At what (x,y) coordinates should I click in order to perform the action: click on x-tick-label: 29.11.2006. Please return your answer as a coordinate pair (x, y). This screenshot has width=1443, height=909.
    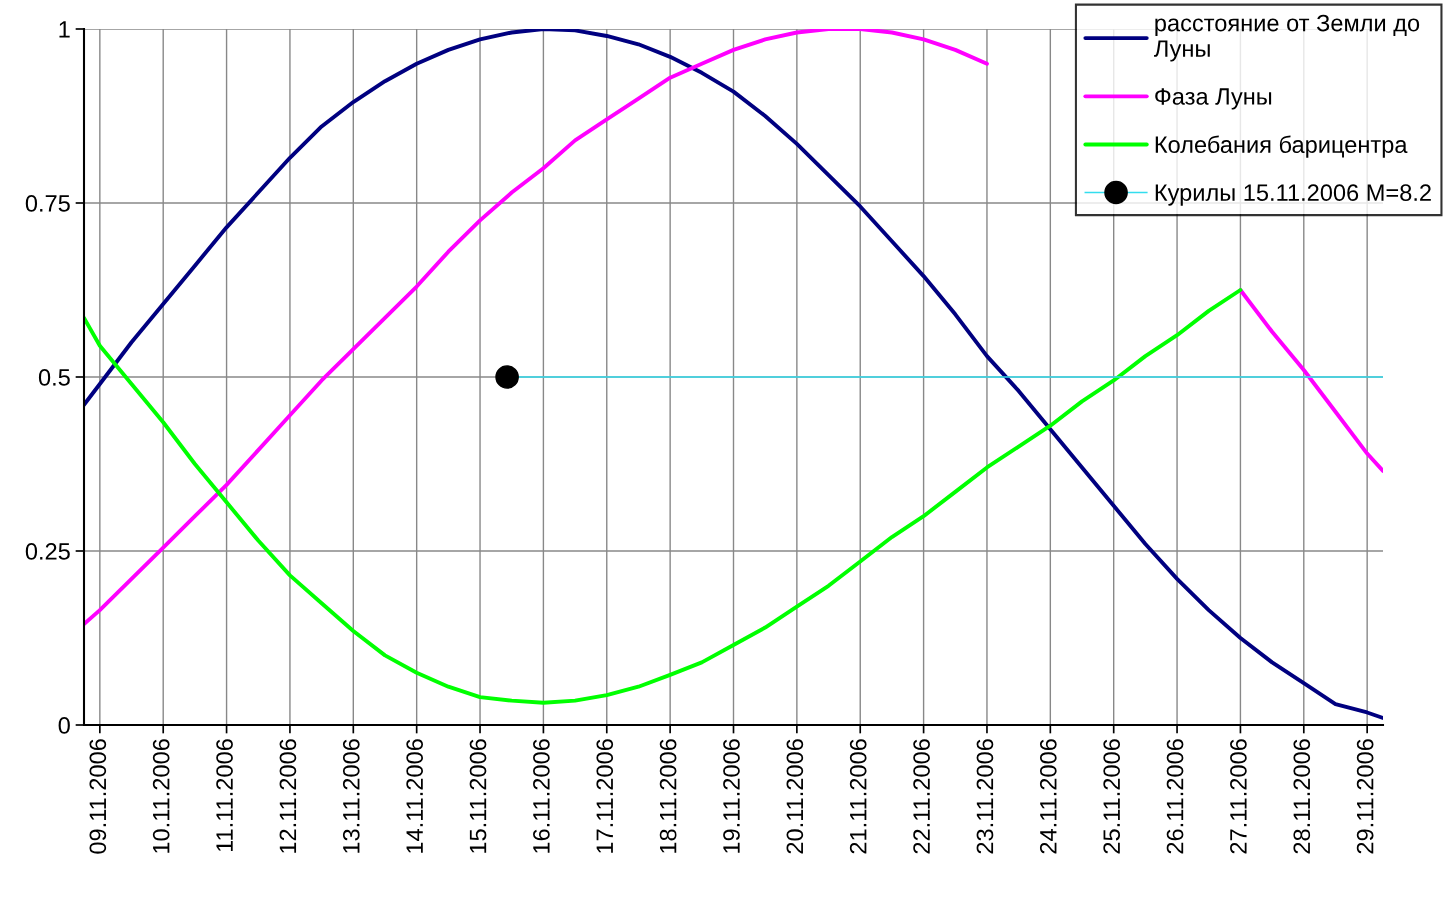
    Looking at the image, I should click on (1365, 796).